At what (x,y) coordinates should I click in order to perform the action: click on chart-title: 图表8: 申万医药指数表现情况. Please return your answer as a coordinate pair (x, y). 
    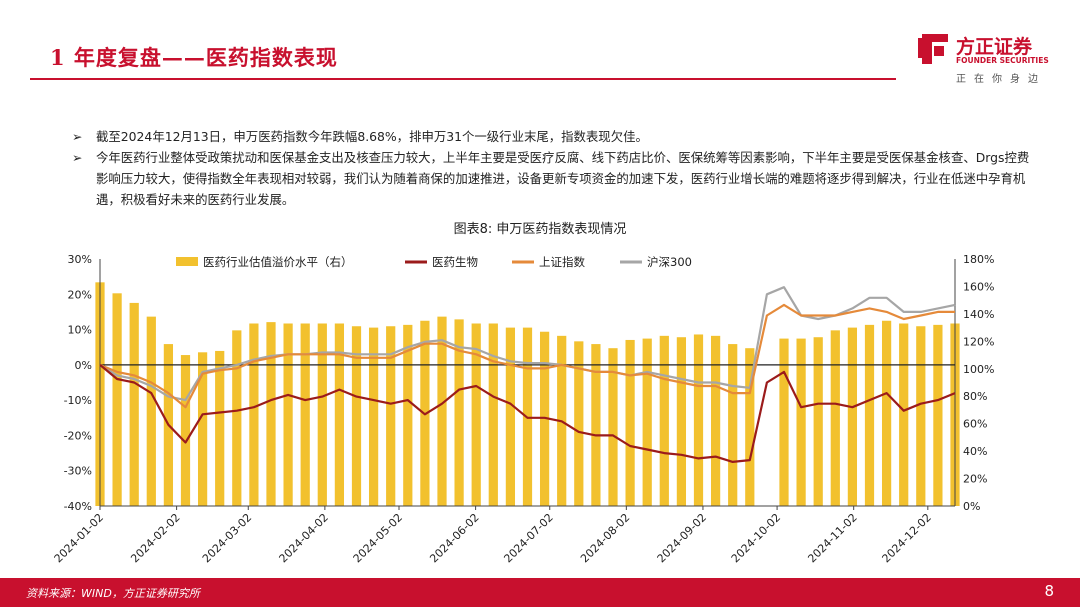
    Looking at the image, I should click on (540, 229).